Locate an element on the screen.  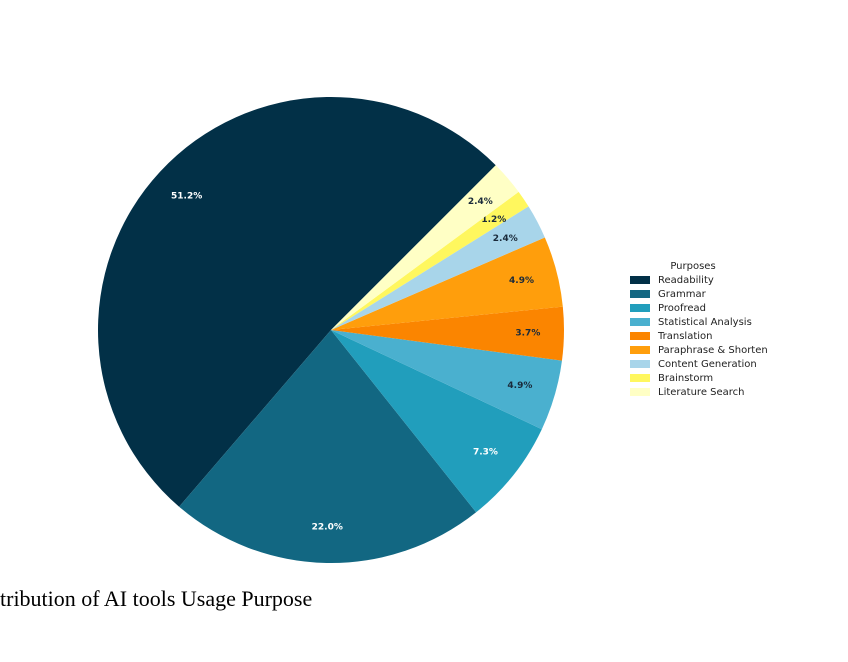
slice-label: 22.0% is located at coordinates (327, 527).